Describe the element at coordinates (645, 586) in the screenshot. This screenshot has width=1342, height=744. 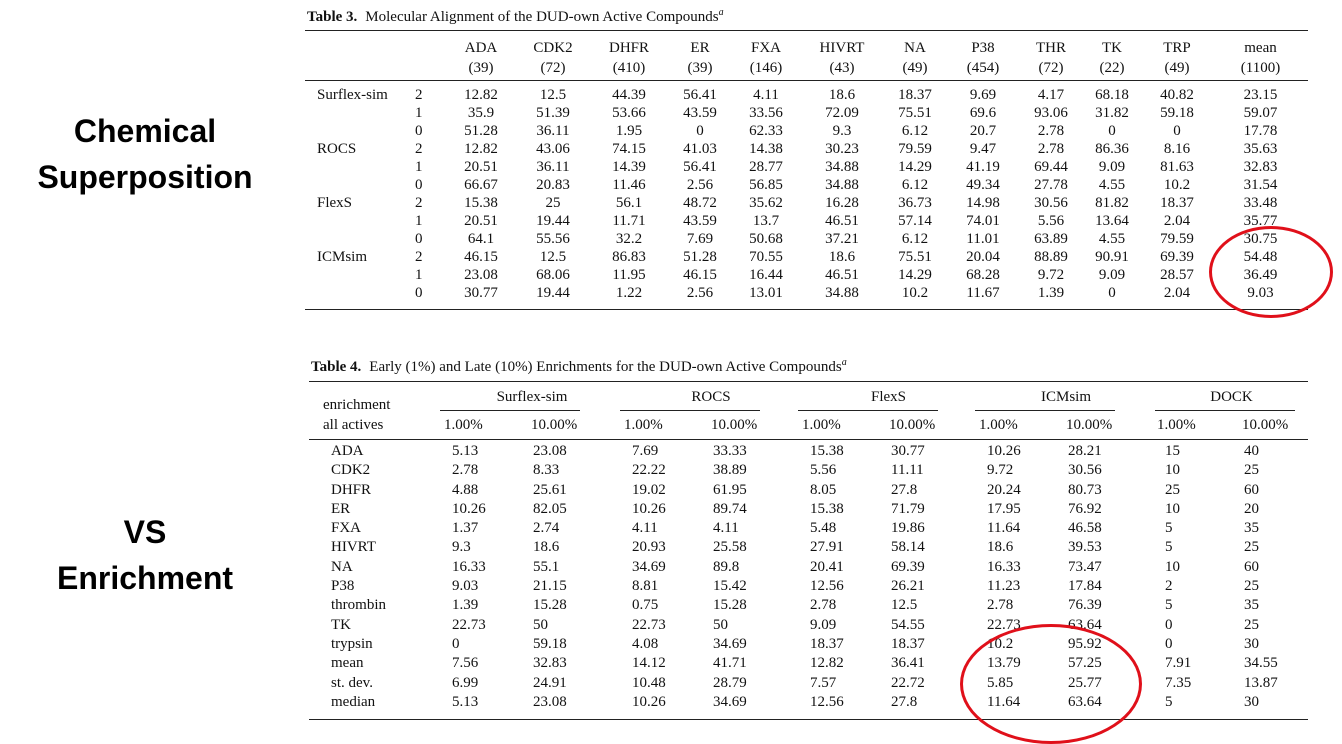
I see `cell-value: 8.81` at that location.